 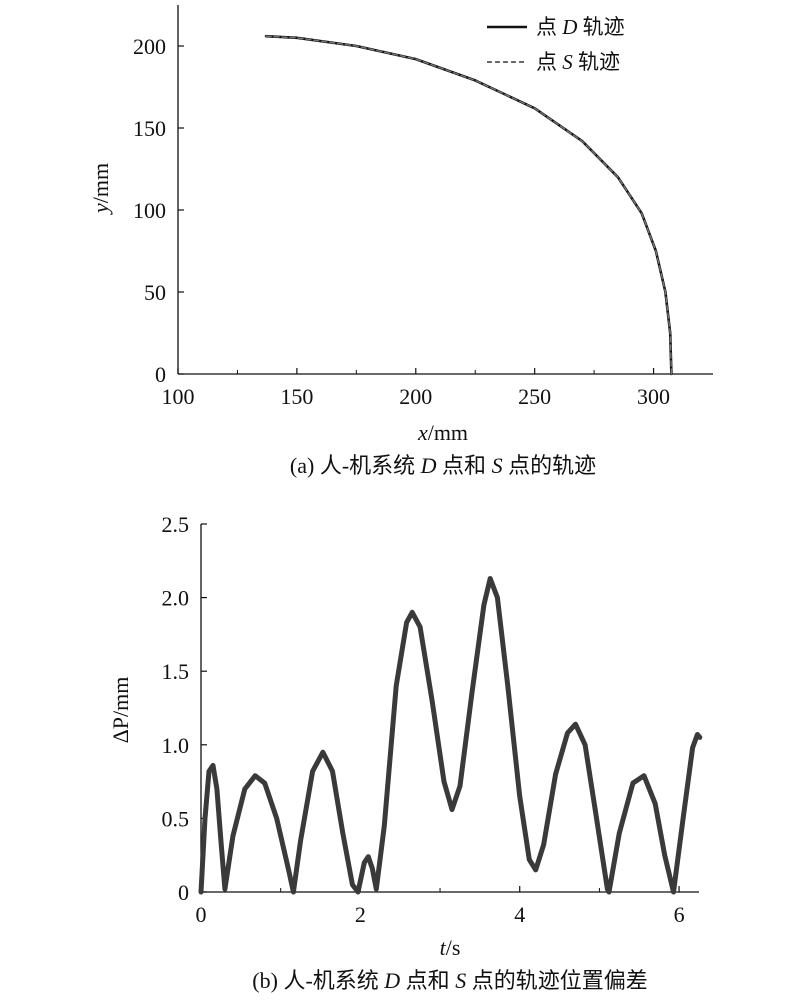 I want to click on legend-entry-s: 点 S 轨迹, so click(x=578, y=62).